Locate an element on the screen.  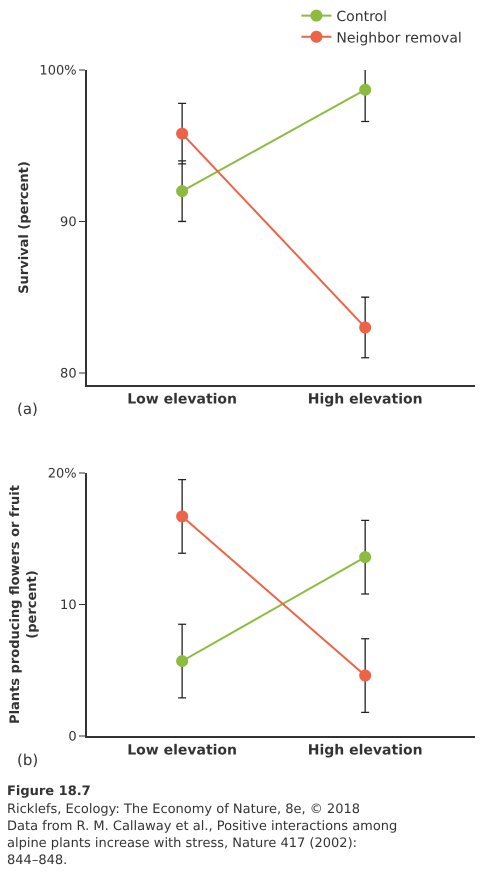
y-tick-label: 0 is located at coordinates (72, 737).